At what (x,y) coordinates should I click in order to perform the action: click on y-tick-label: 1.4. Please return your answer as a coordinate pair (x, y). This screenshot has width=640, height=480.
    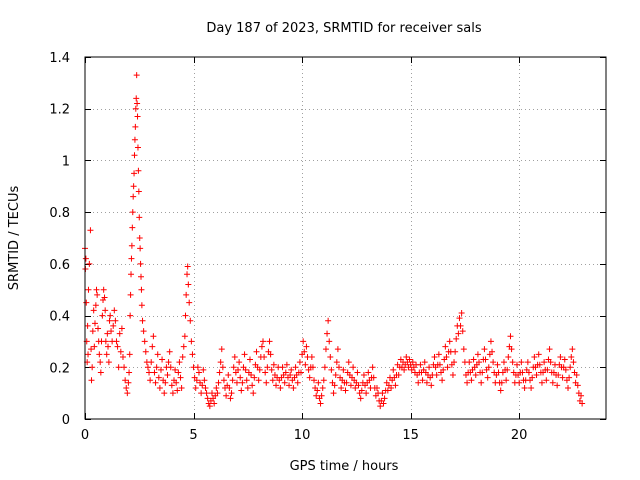
    Looking at the image, I should click on (59, 58).